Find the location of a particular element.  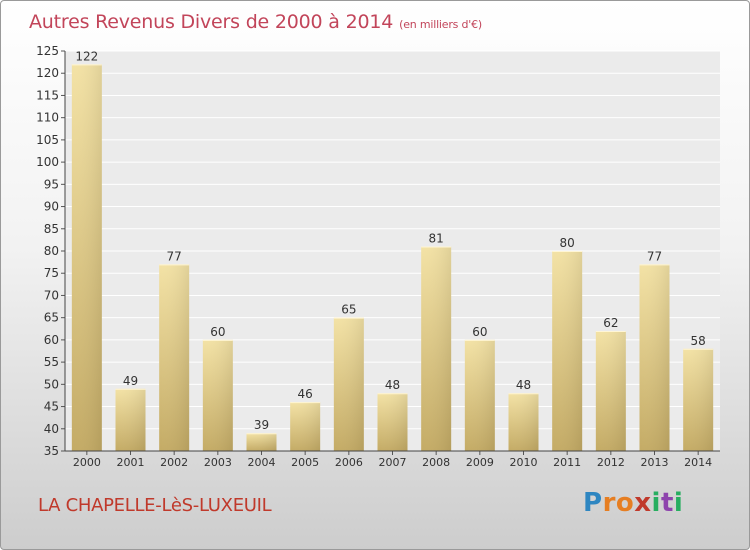

bar-value-label: 122 is located at coordinates (86, 56).